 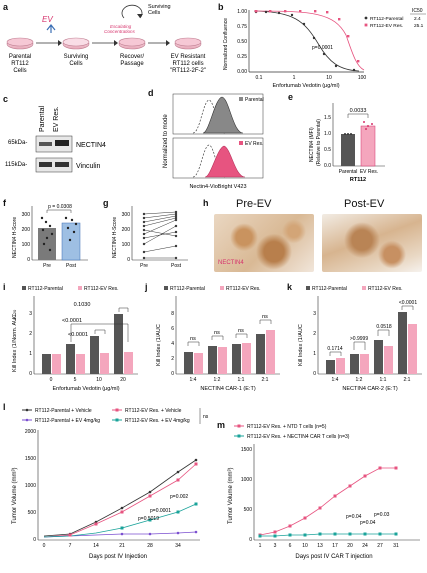 I want to click on post-ev-title: Post-EV, so click(x=364, y=204).